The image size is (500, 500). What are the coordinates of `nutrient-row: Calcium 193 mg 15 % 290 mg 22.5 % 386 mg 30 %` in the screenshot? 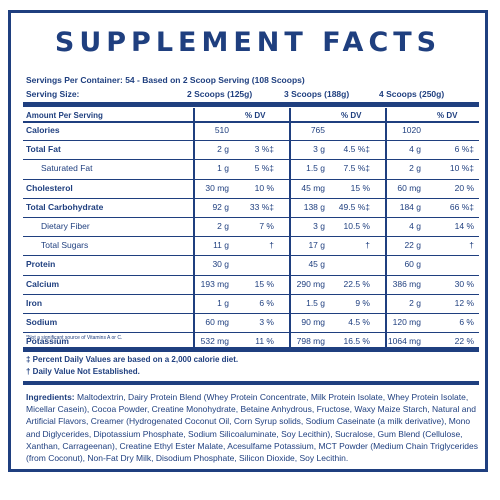 It's located at (251, 285).